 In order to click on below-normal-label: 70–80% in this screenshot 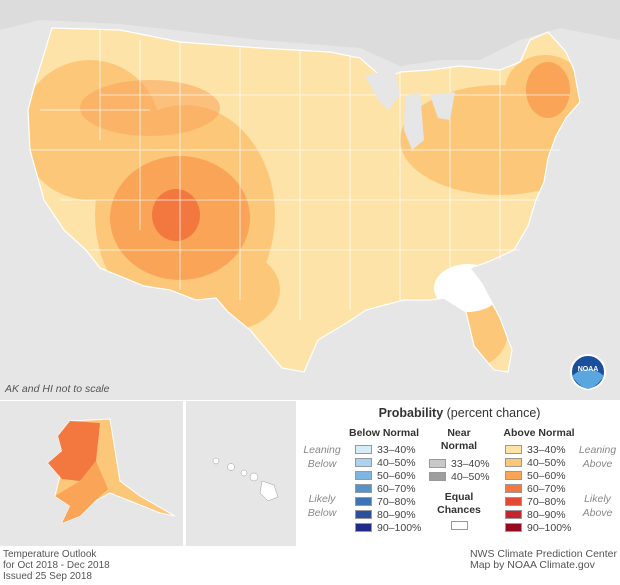, I will do `click(396, 501)`.